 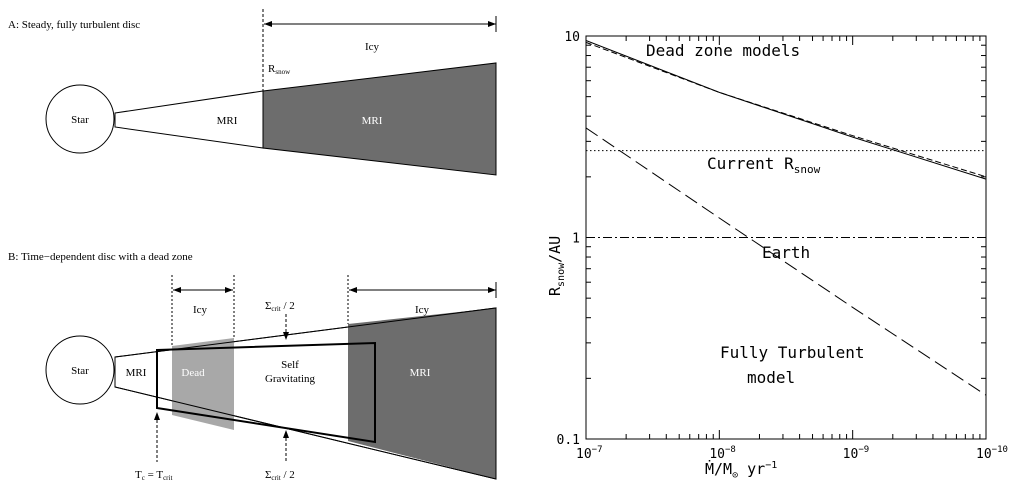 I want to click on y-tick-label: 0.1, so click(x=568, y=440).